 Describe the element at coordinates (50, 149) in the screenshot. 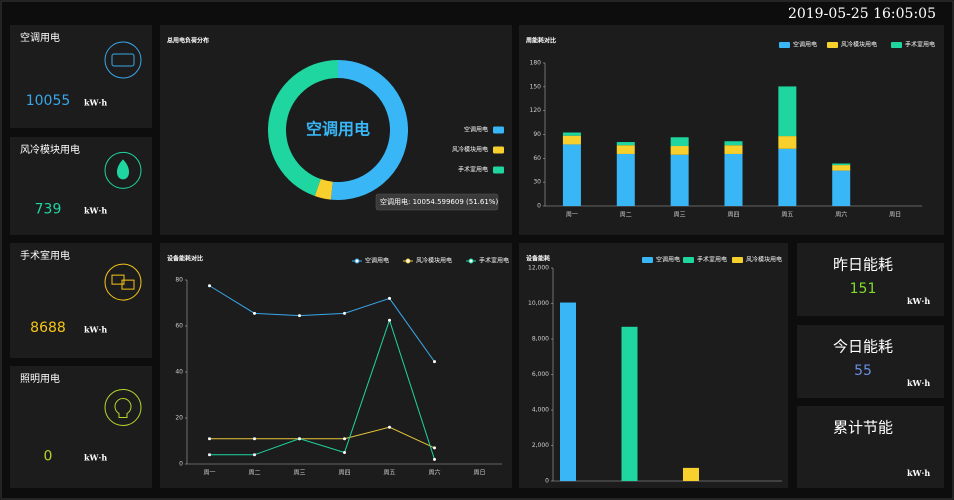

I see `card-title: 风冷模块用电` at that location.